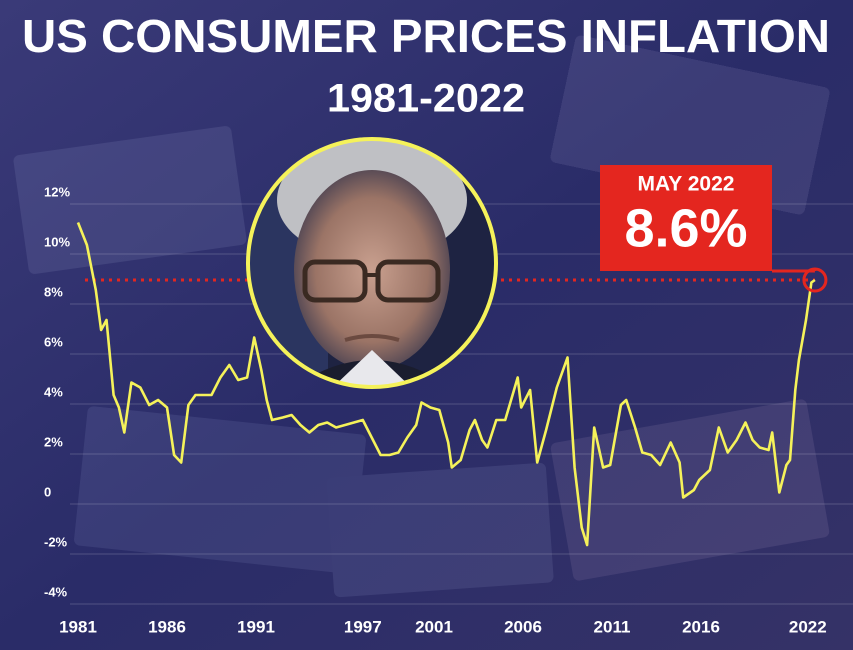 This screenshot has height=650, width=853. I want to click on x-tick-label: 1986, so click(167, 626).